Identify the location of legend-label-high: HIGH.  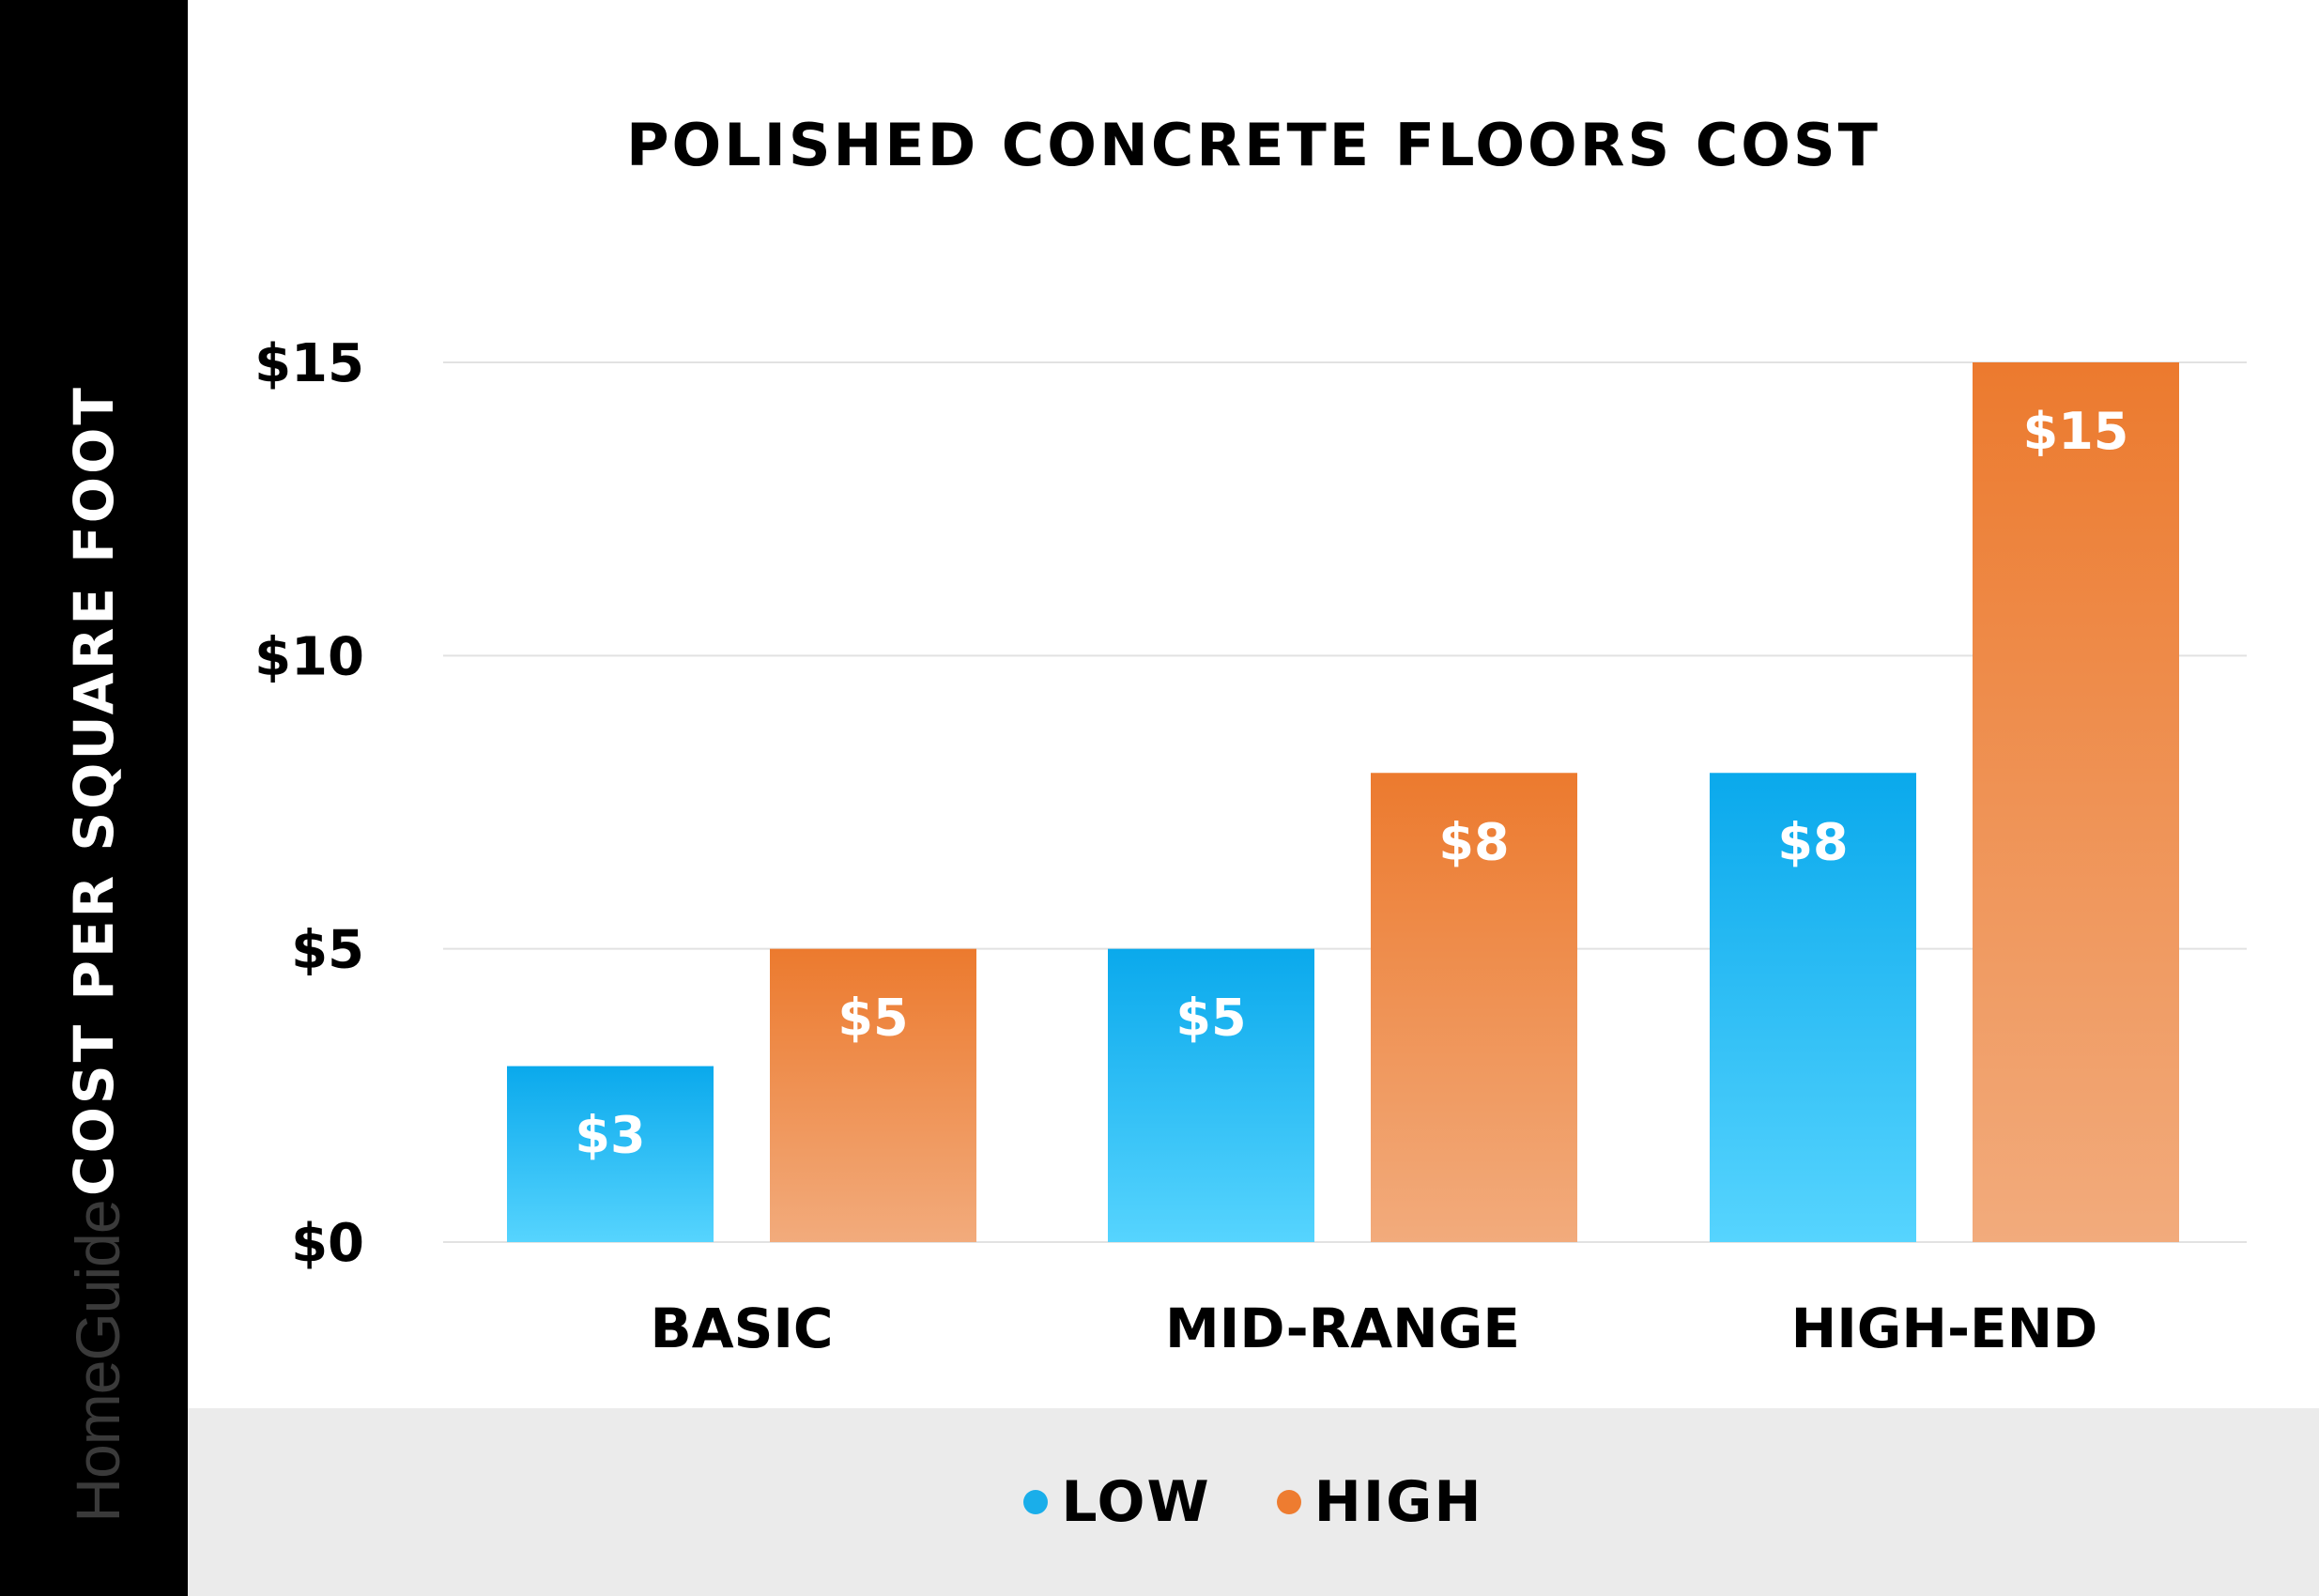
(1398, 1502).